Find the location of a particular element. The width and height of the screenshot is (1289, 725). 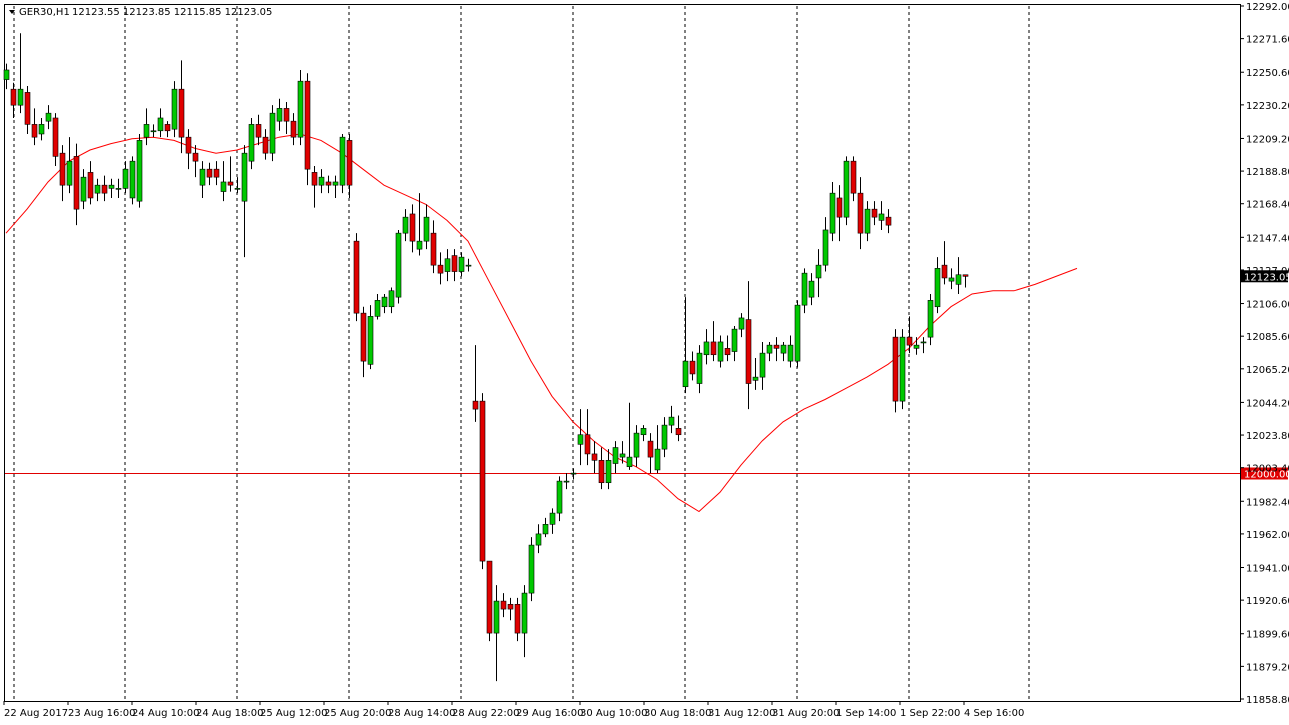

price-tick-label: 12230.20 is located at coordinates (1267, 106).